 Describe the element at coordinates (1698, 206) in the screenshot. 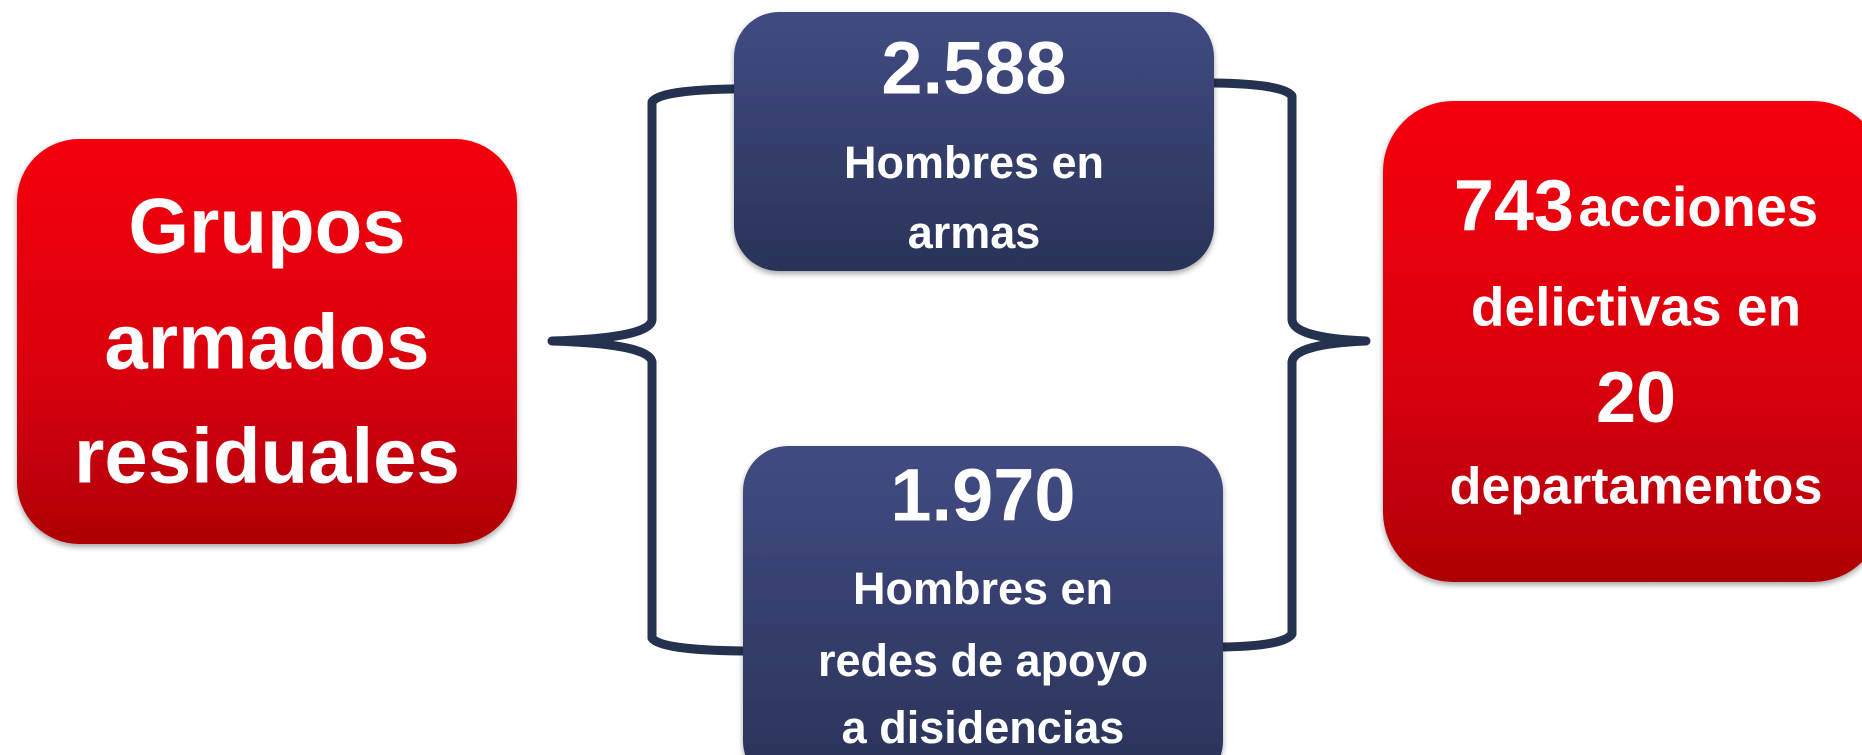

I see `right-text: acciones` at that location.